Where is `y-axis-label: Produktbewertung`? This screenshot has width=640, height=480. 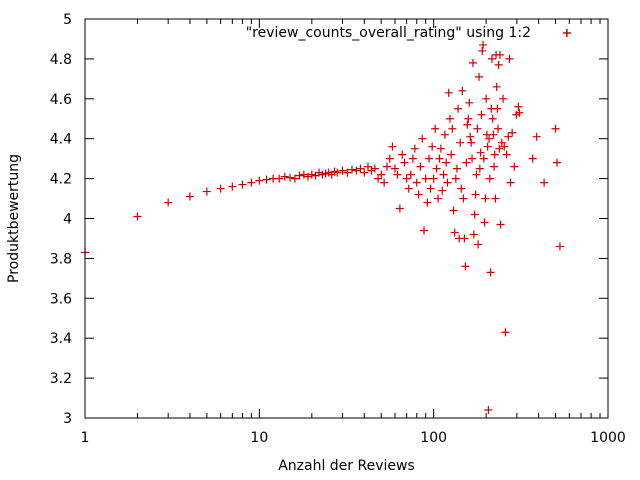 y-axis-label: Produktbewertung is located at coordinates (14, 218).